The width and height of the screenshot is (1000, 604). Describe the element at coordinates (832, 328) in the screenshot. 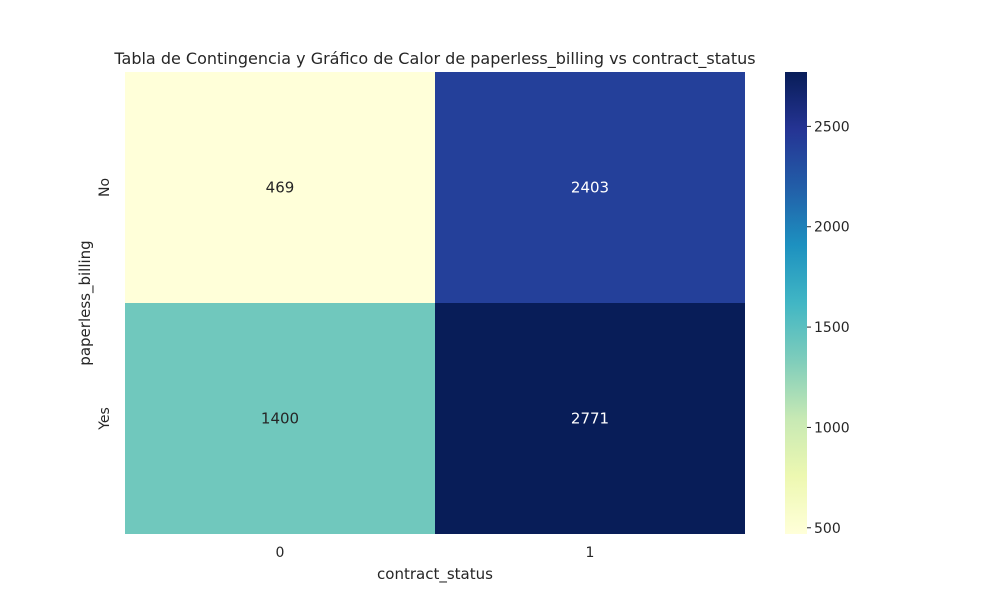

I see `colorbar-tick-label: 1500` at that location.